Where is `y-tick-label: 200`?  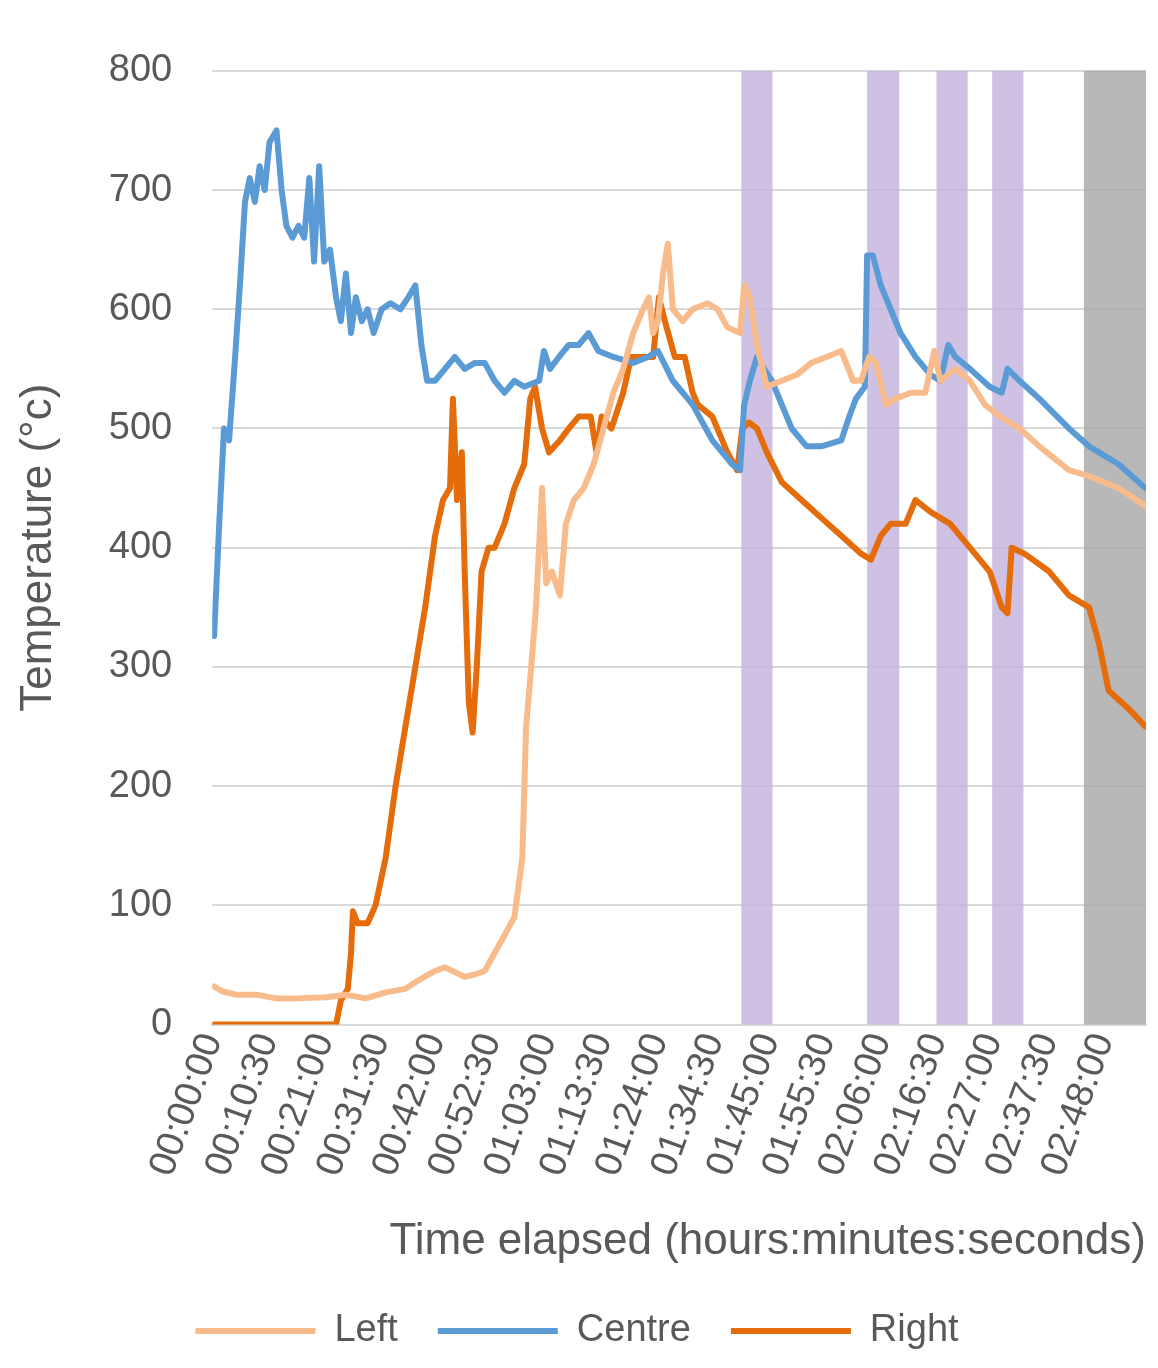 y-tick-label: 200 is located at coordinates (140, 783).